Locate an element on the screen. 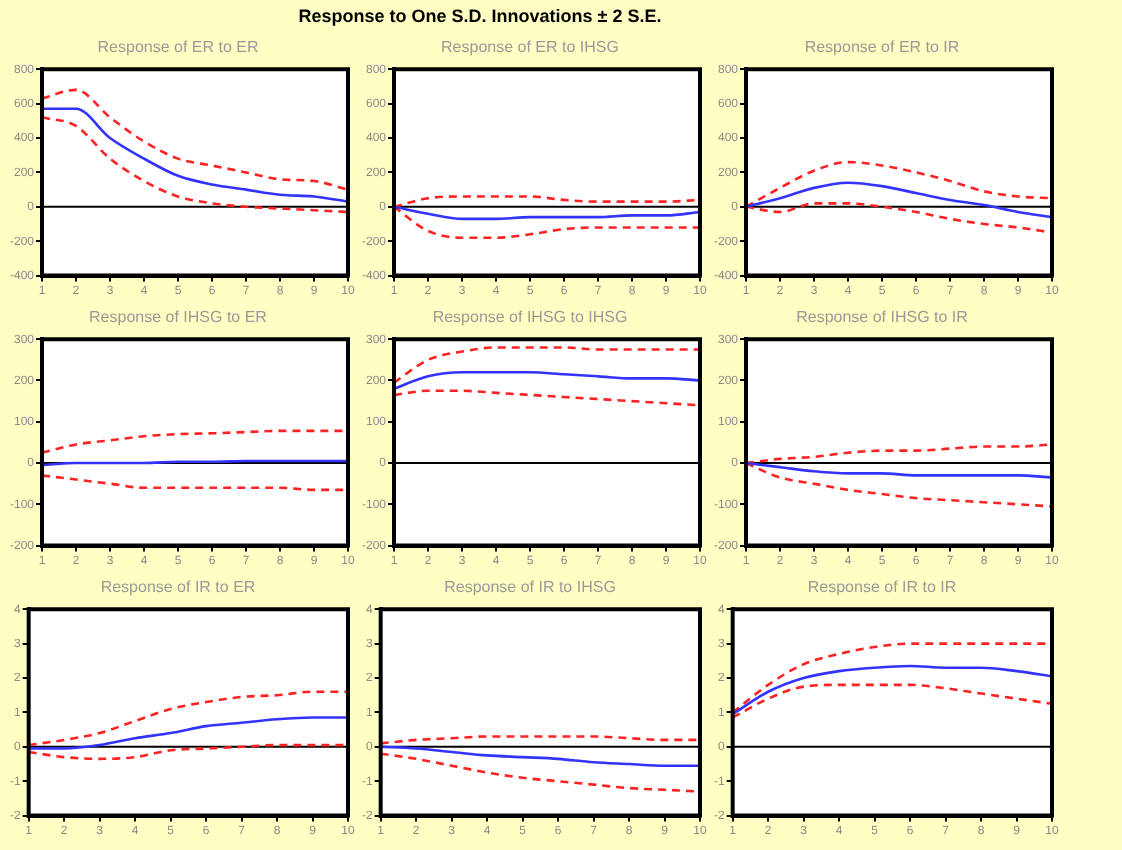 The height and width of the screenshot is (850, 1122). chart-title: Response of ER to IR is located at coordinates (882, 47).